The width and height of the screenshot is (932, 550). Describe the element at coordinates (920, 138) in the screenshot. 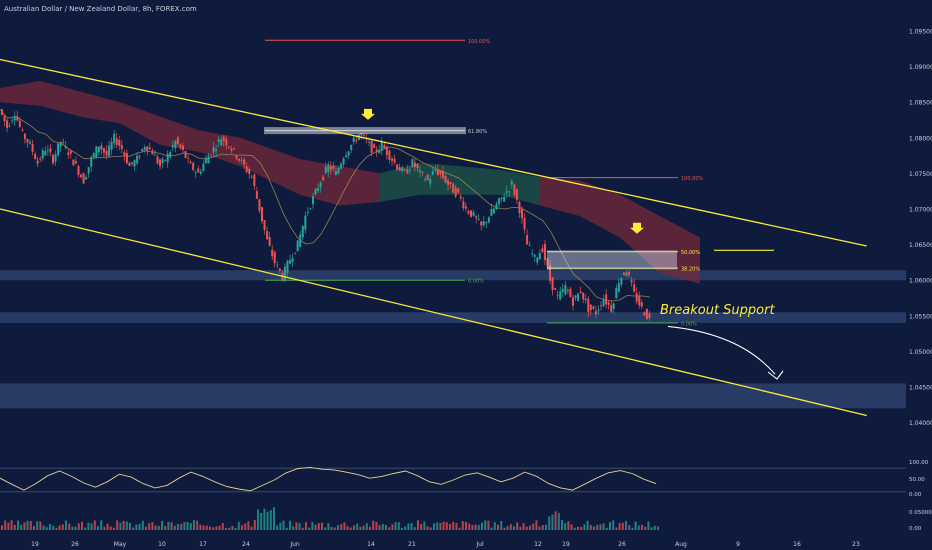

I see `price-tick-label: 1.08000` at that location.